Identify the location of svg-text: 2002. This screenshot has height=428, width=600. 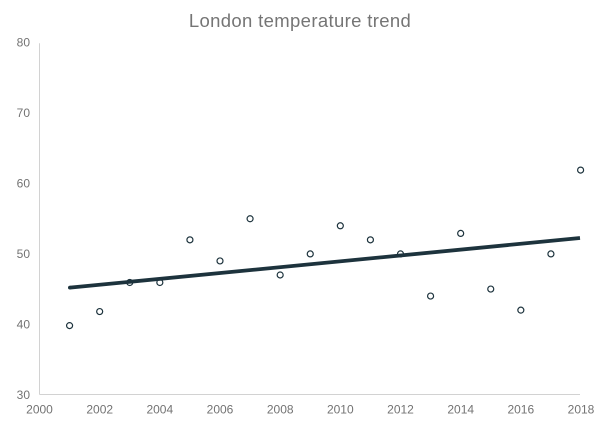
(99, 409).